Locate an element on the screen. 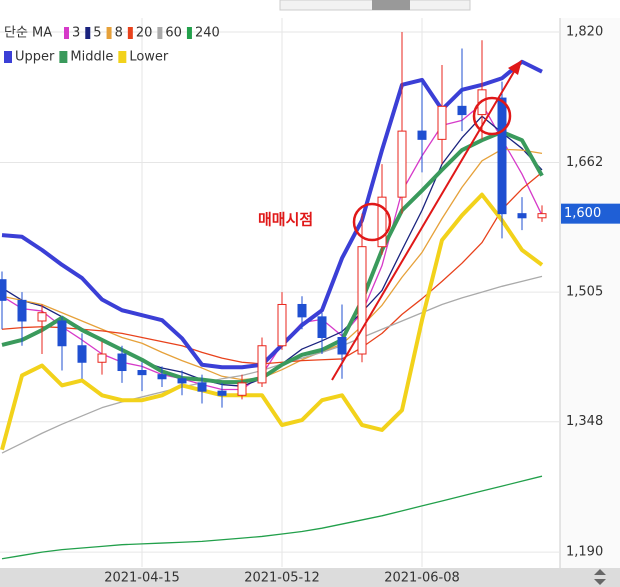 The width and height of the screenshot is (620, 587). price-tag is located at coordinates (590, 213).